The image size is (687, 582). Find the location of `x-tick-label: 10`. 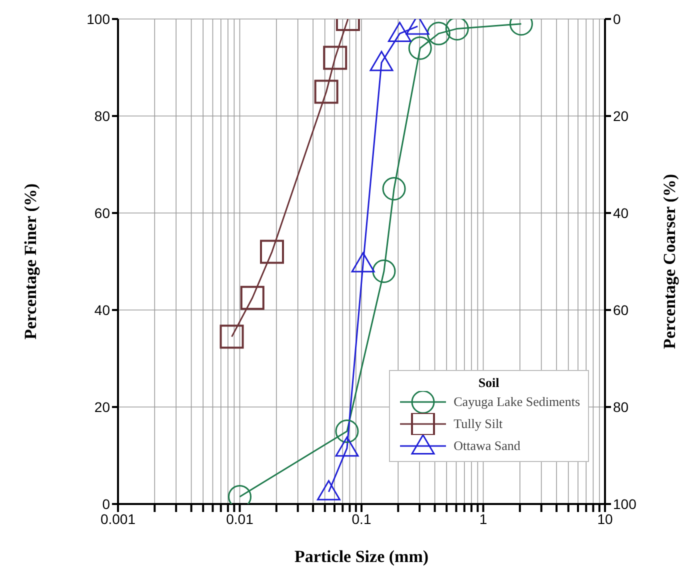

x-tick-label: 10 is located at coordinates (605, 518).